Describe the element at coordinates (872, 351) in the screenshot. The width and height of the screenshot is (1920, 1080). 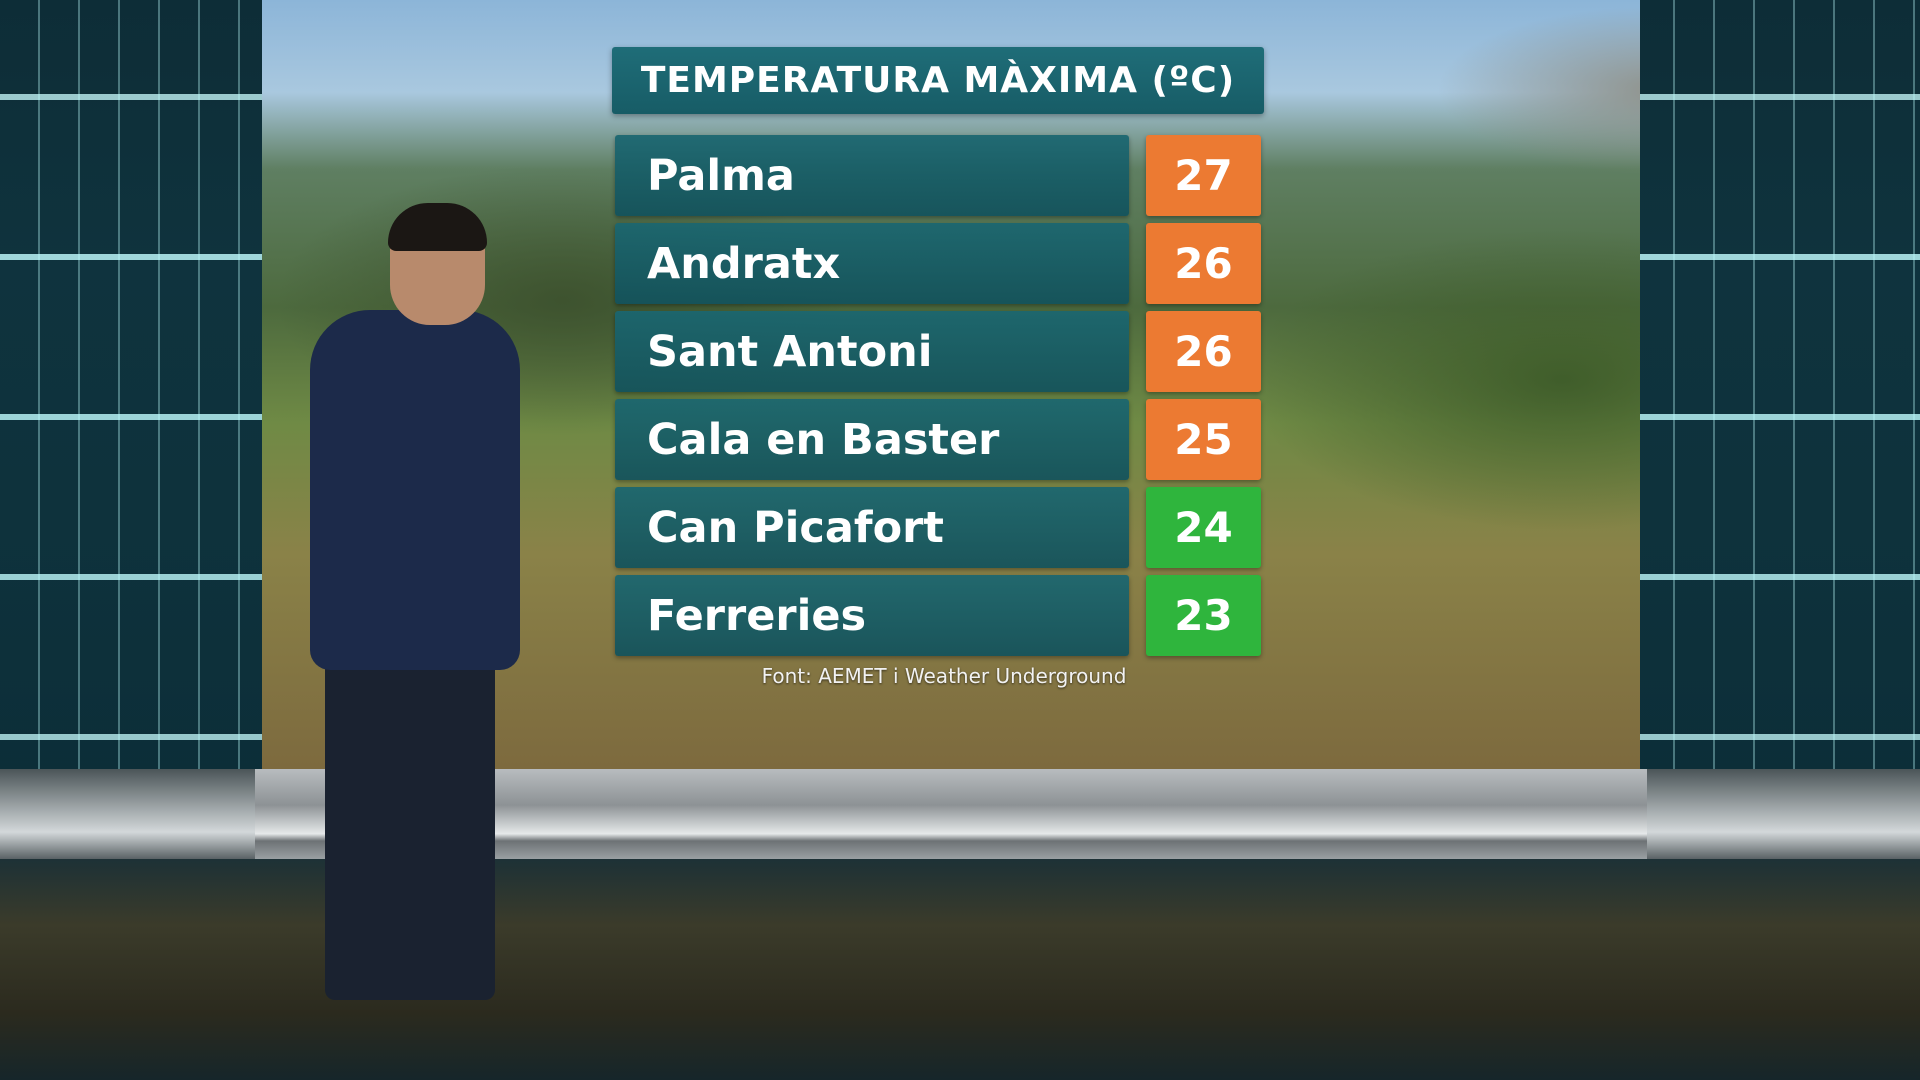
I see `station-name: Sant Antoni` at that location.